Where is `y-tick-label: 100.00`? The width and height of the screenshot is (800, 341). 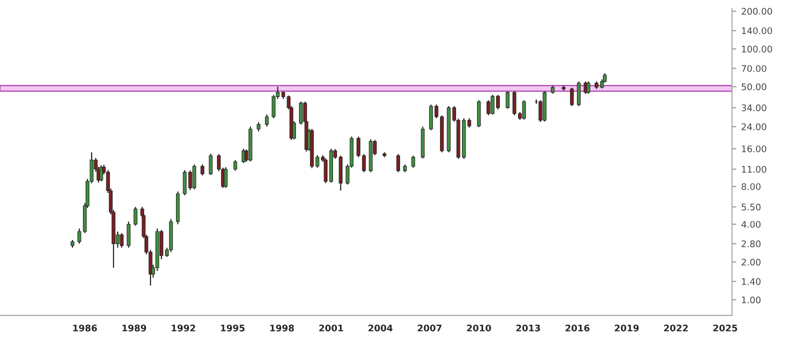 y-tick-label: 100.00 is located at coordinates (757, 49).